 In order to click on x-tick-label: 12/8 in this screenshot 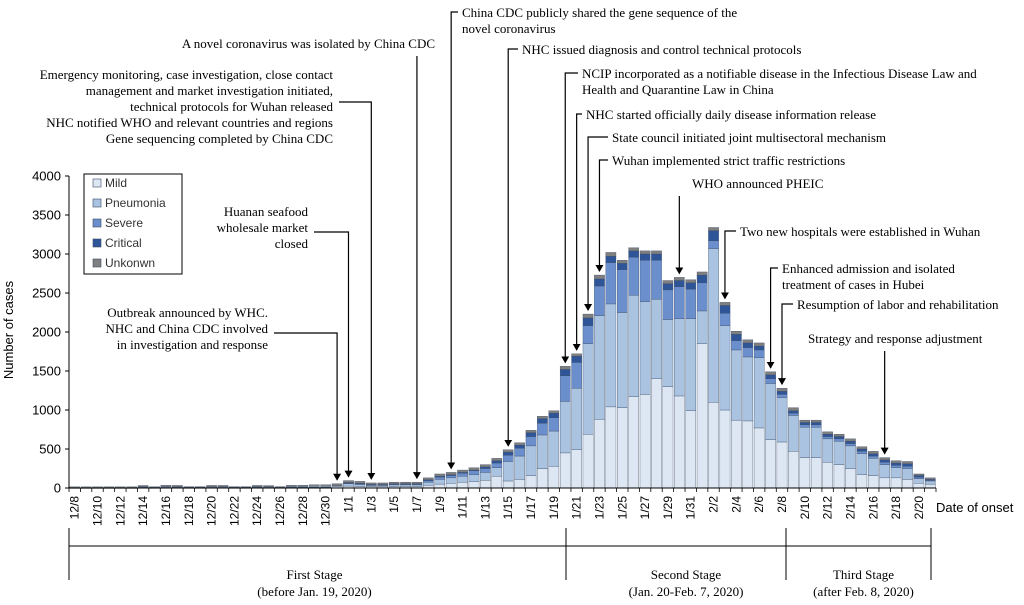, I will do `click(75, 508)`.